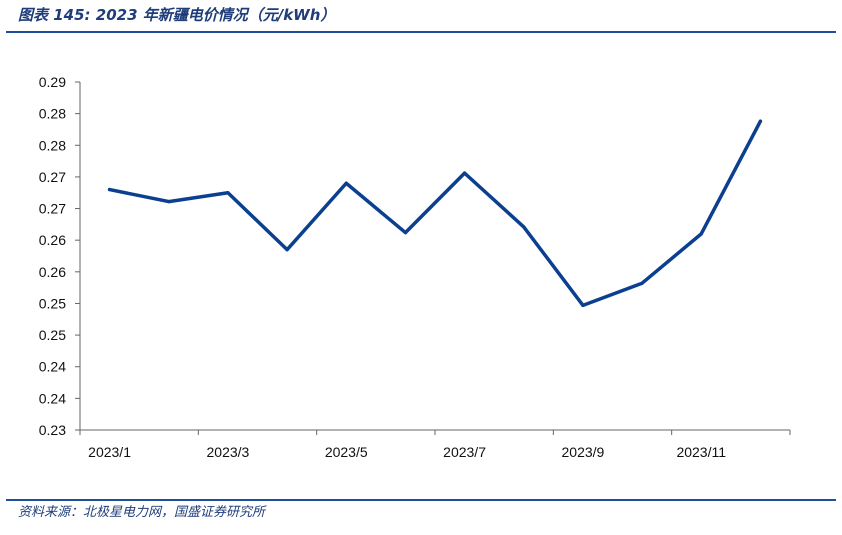 Image resolution: width=842 pixels, height=535 pixels. I want to click on header-rule, so click(421, 32).